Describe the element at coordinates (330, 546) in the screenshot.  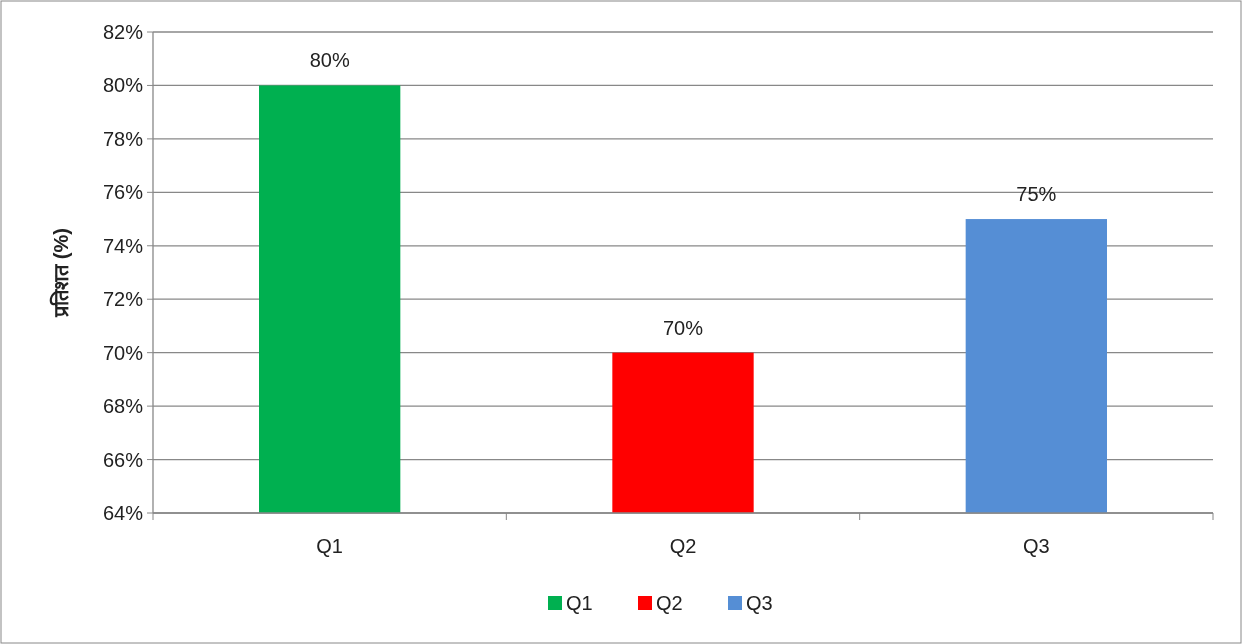
I see `x-tick-label: Q1` at that location.